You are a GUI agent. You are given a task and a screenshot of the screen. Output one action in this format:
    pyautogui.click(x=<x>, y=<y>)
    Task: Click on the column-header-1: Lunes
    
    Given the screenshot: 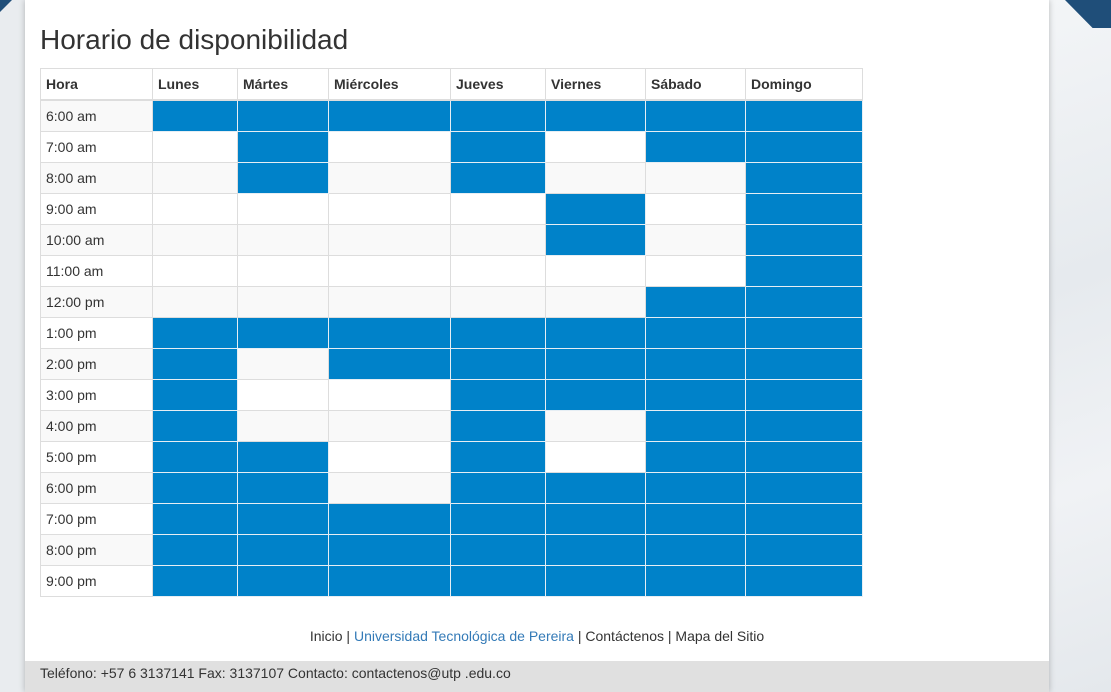 What is the action you would take?
    pyautogui.click(x=195, y=84)
    